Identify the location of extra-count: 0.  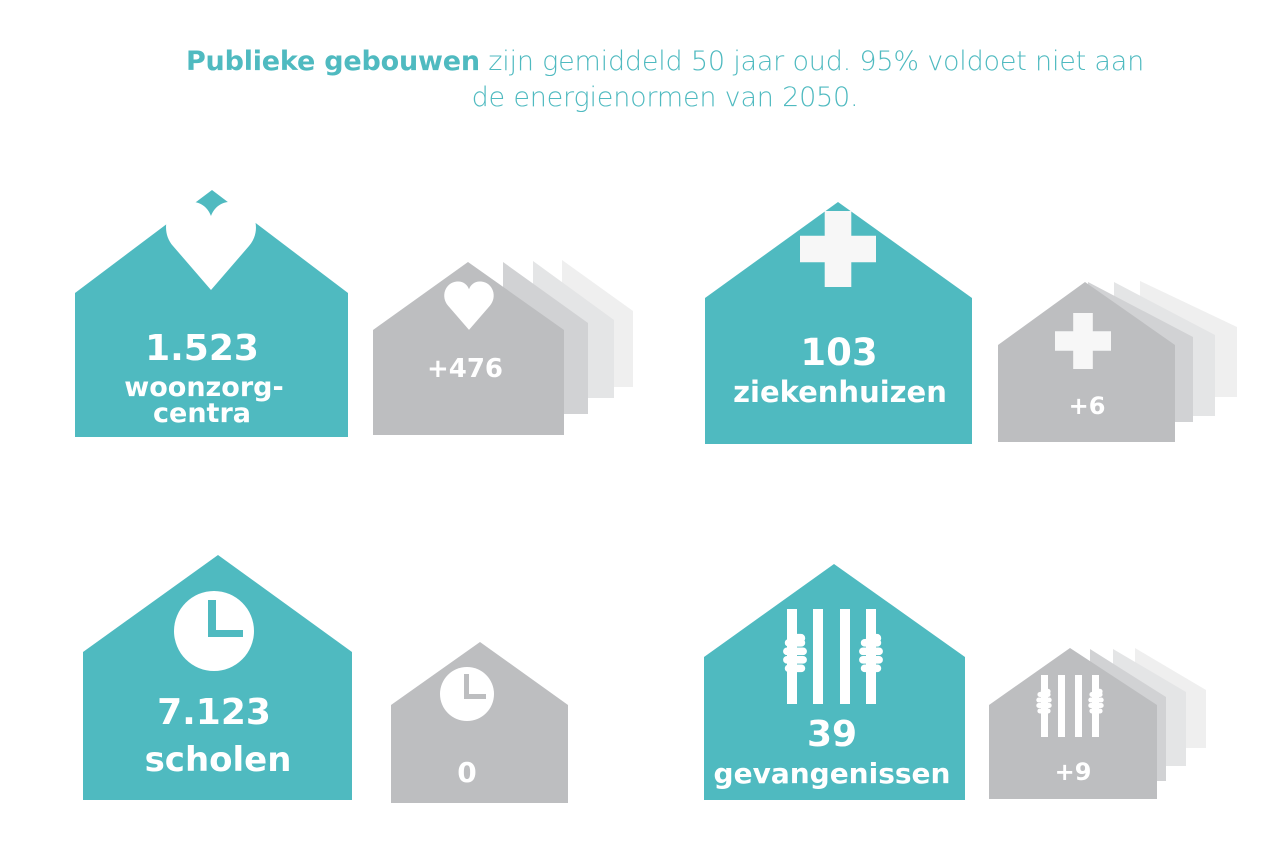
(466, 772).